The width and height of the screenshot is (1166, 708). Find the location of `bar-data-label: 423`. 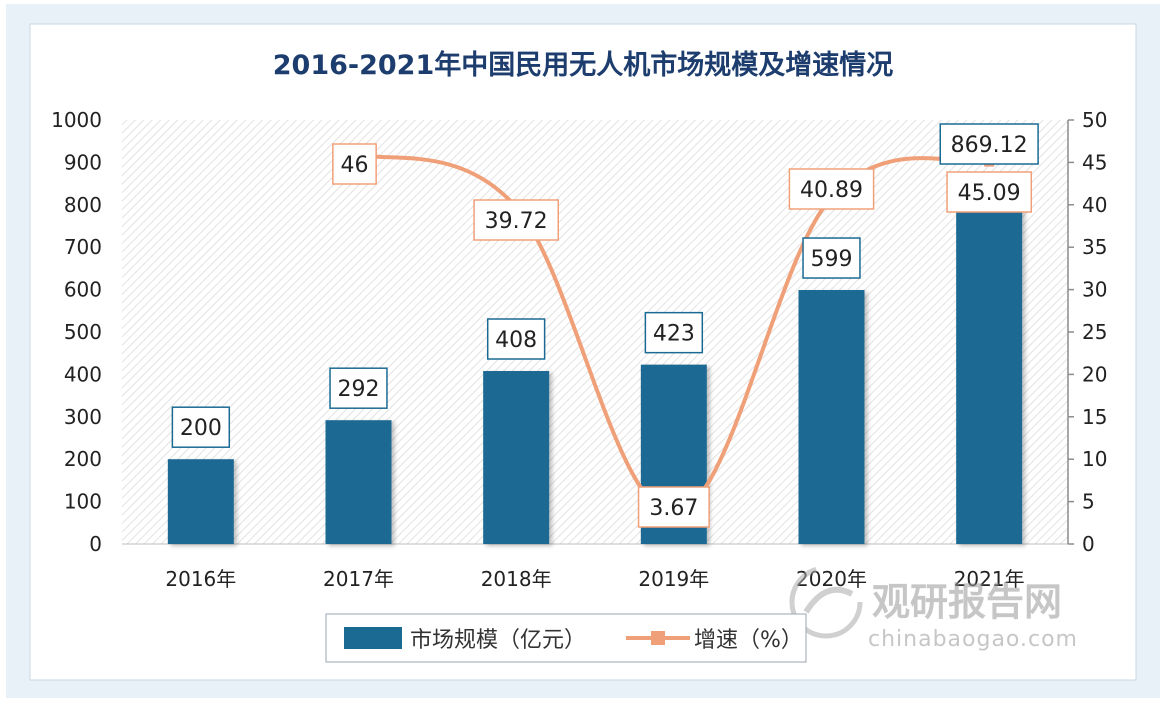

bar-data-label: 423 is located at coordinates (674, 332).